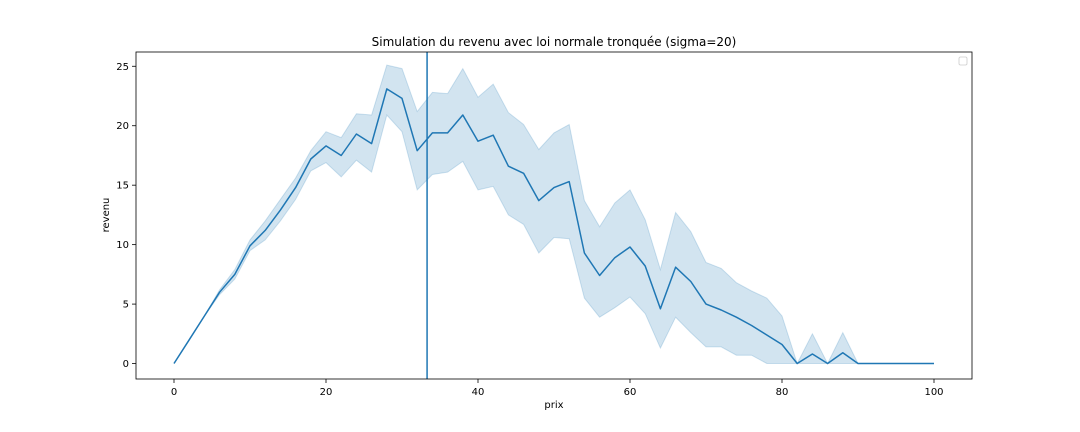 The image size is (1080, 432). What do you see at coordinates (553, 405) in the screenshot?
I see `x-axis-label: prix` at bounding box center [553, 405].